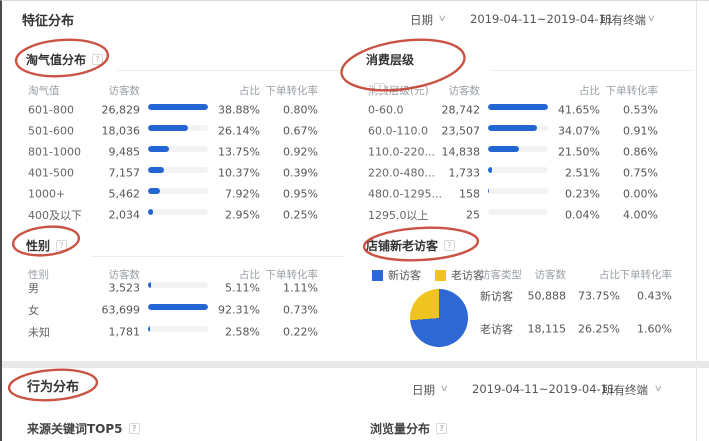  What do you see at coordinates (300, 151) in the screenshot?
I see `row-conversion: 0.92%` at bounding box center [300, 151].